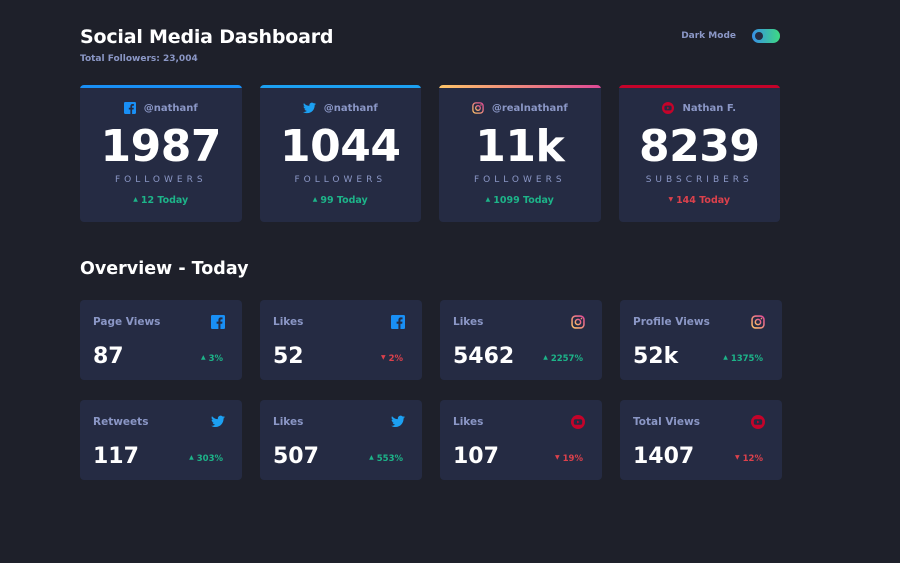  I want to click on tile-change-text: 303%, so click(209, 459).